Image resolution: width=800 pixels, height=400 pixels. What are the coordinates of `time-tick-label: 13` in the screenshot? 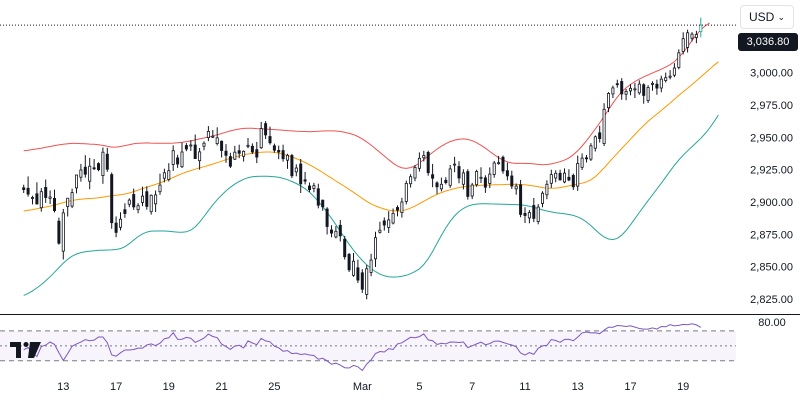 It's located at (63, 387).